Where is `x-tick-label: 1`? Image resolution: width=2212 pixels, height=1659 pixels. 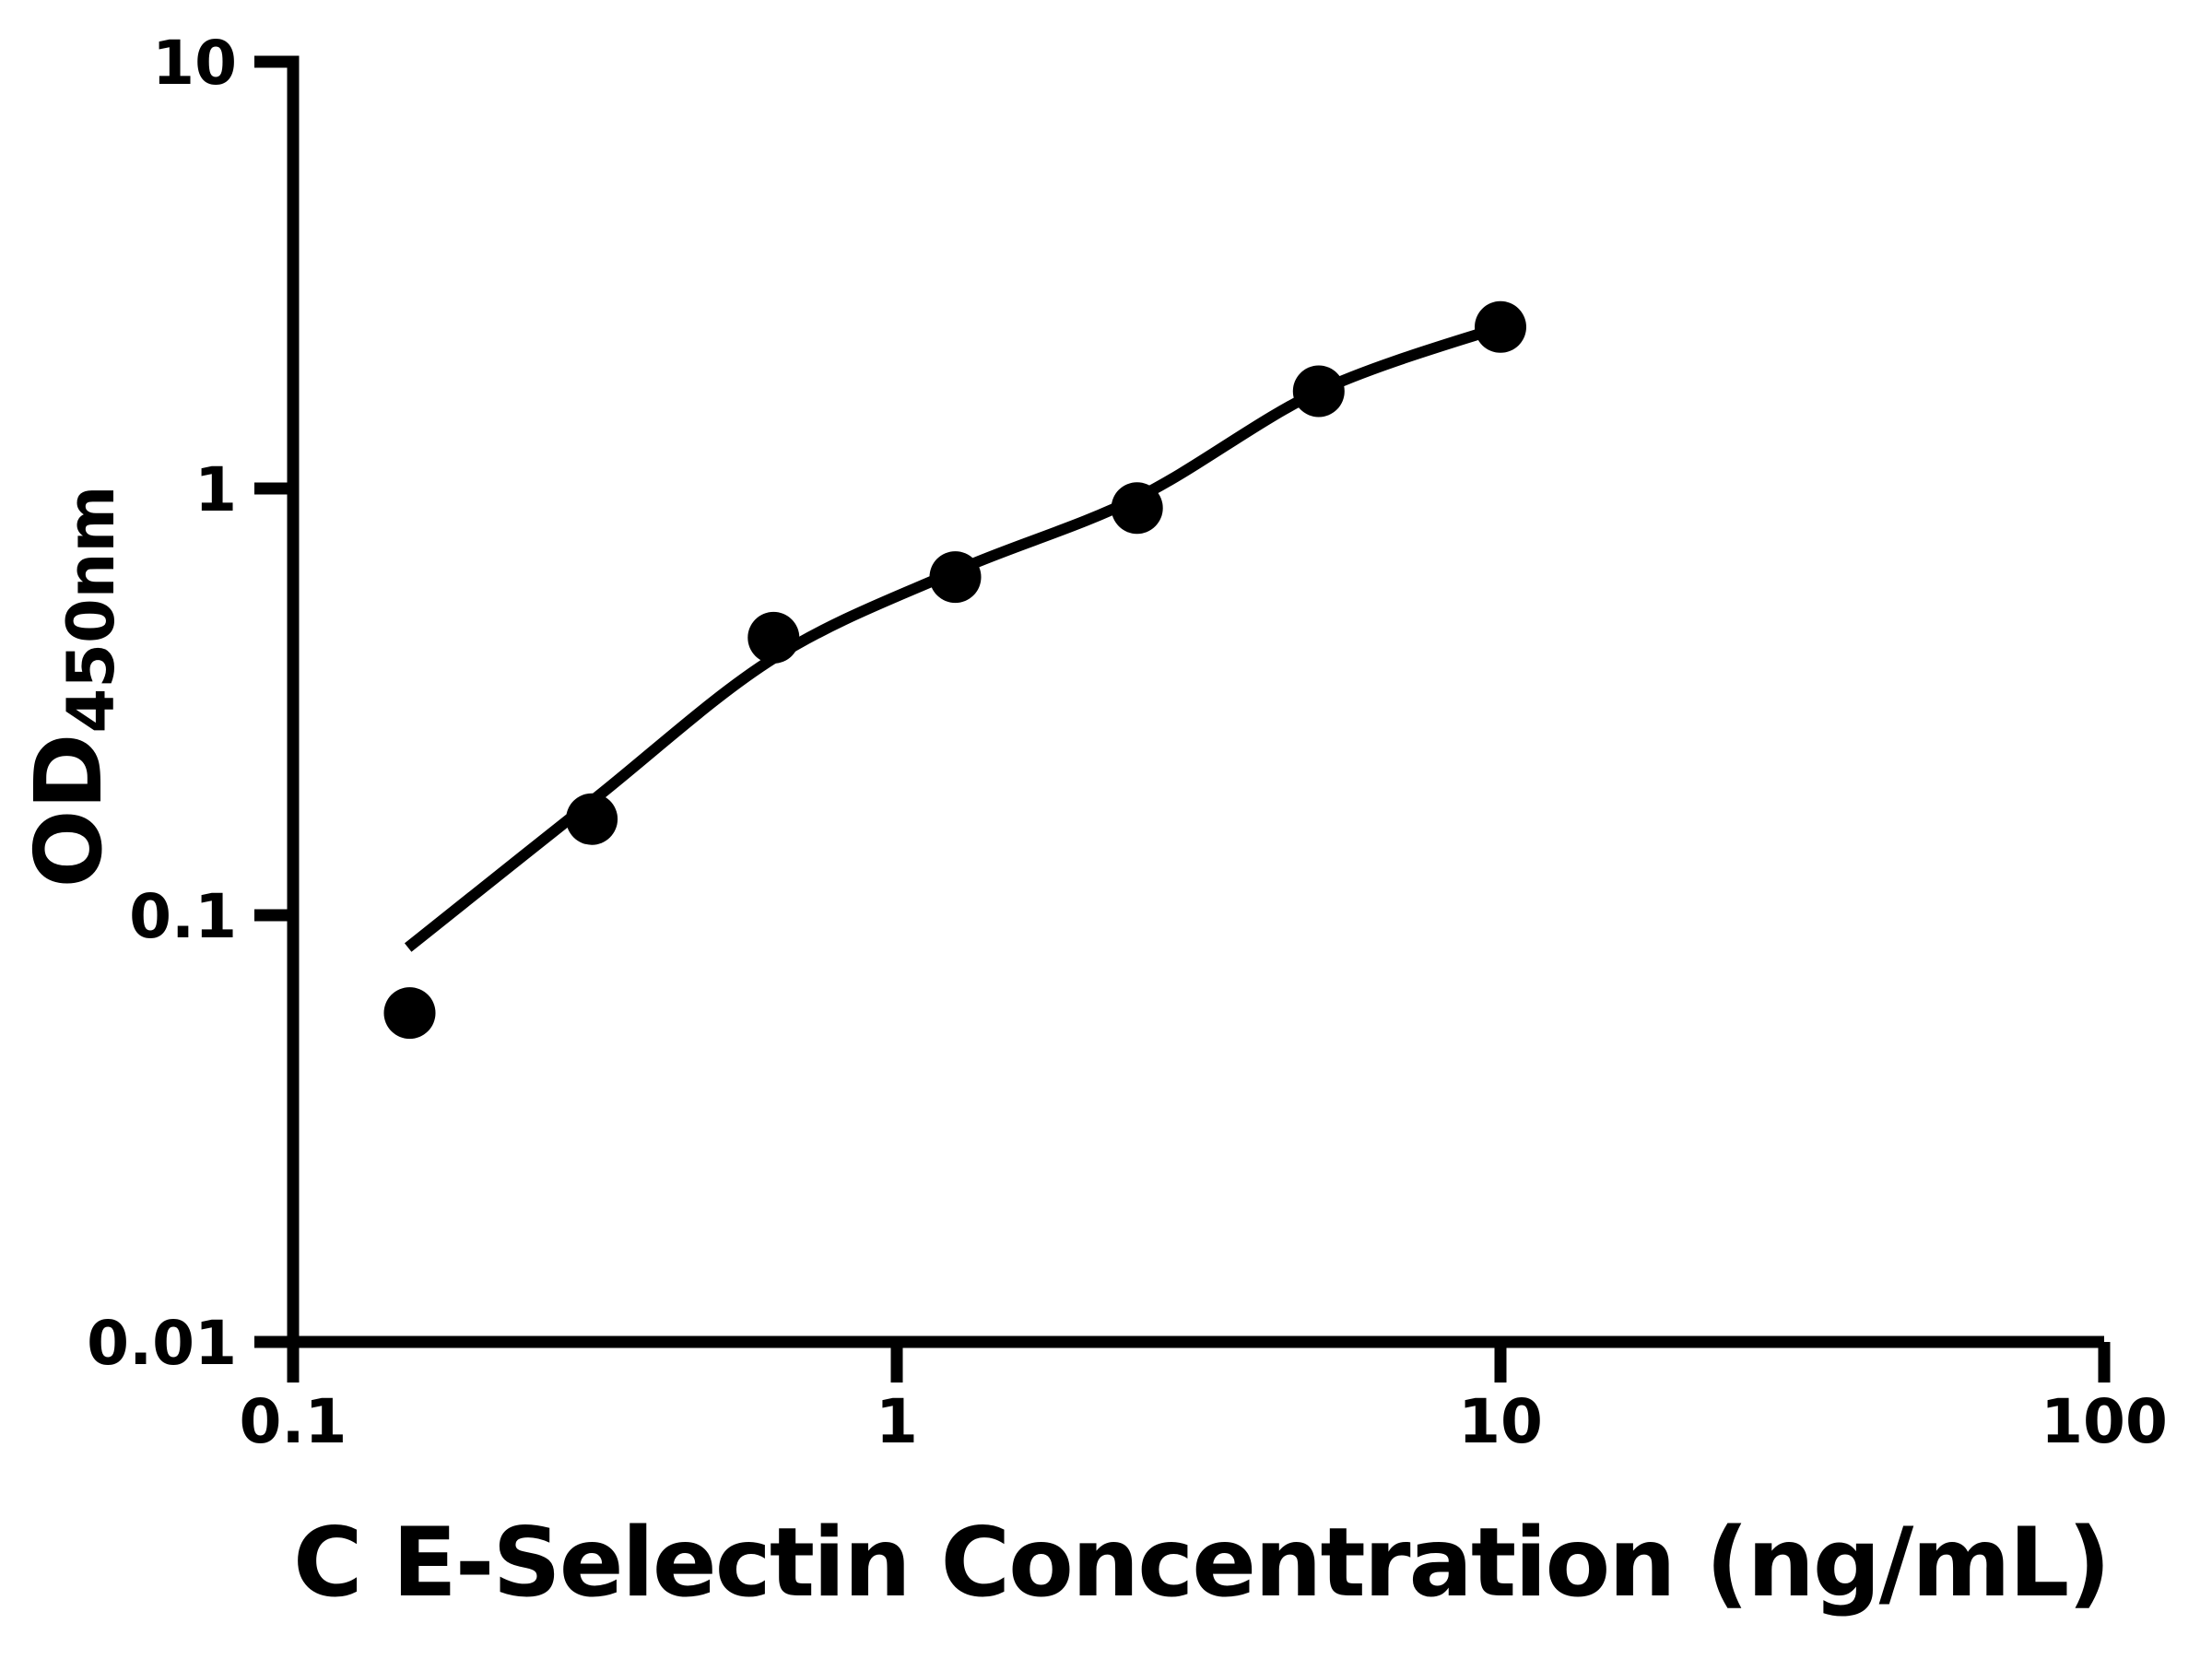 x-tick-label: 1 is located at coordinates (897, 1421).